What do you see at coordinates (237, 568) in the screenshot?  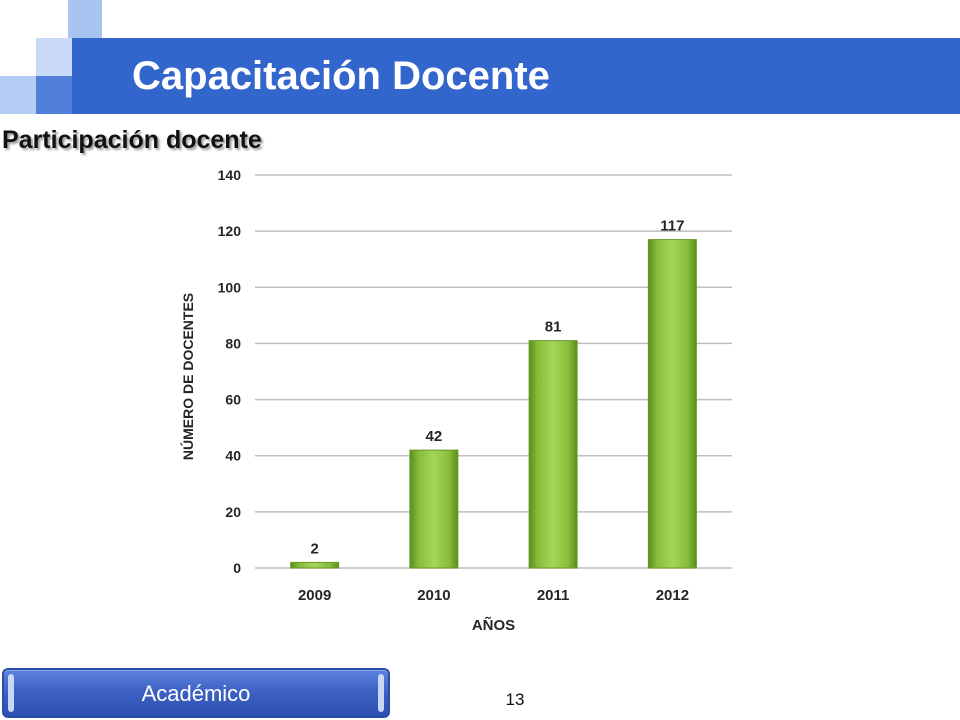 I see `y-tick-label: 0` at bounding box center [237, 568].